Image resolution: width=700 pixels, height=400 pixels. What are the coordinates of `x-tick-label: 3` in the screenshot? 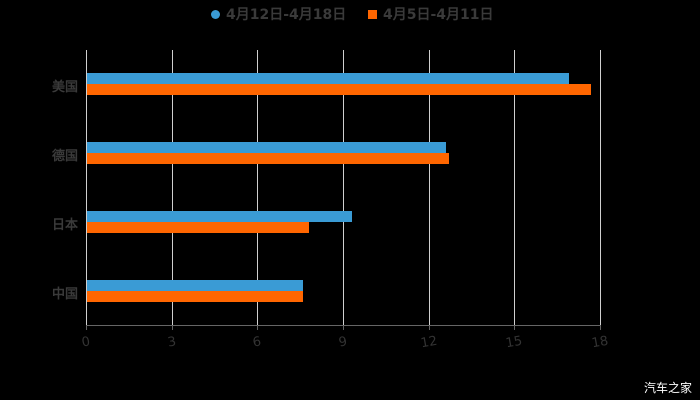 It's located at (172, 342).